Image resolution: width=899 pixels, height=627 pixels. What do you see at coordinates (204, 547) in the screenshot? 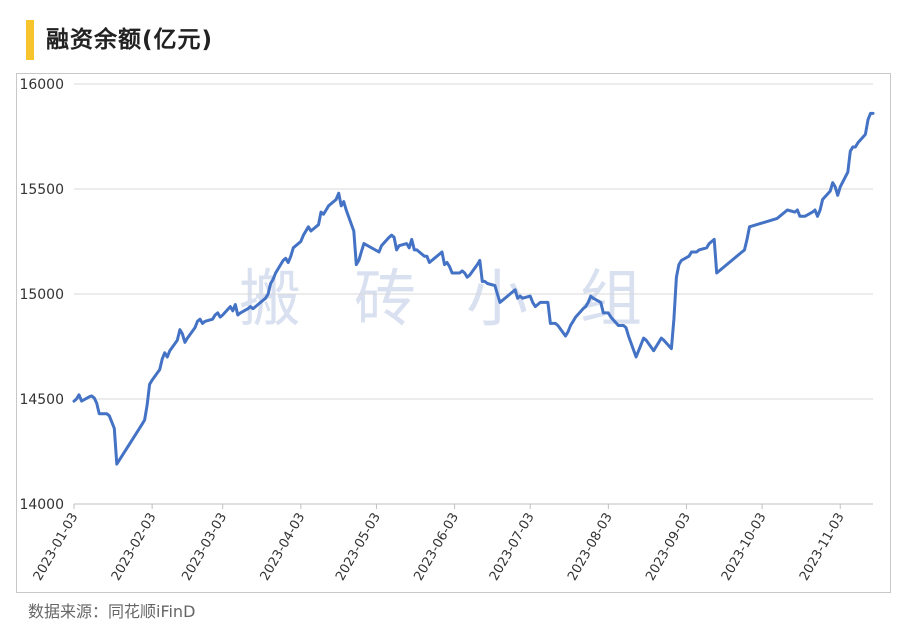
I see `x-tick-label: 2023-03-03` at bounding box center [204, 547].